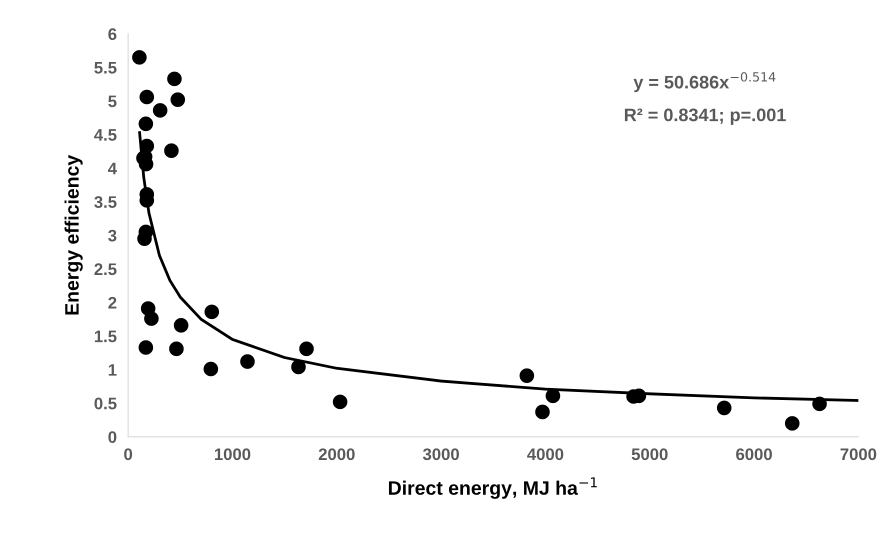 The height and width of the screenshot is (546, 896). I want to click on x-tick-label: 5000, so click(650, 454).